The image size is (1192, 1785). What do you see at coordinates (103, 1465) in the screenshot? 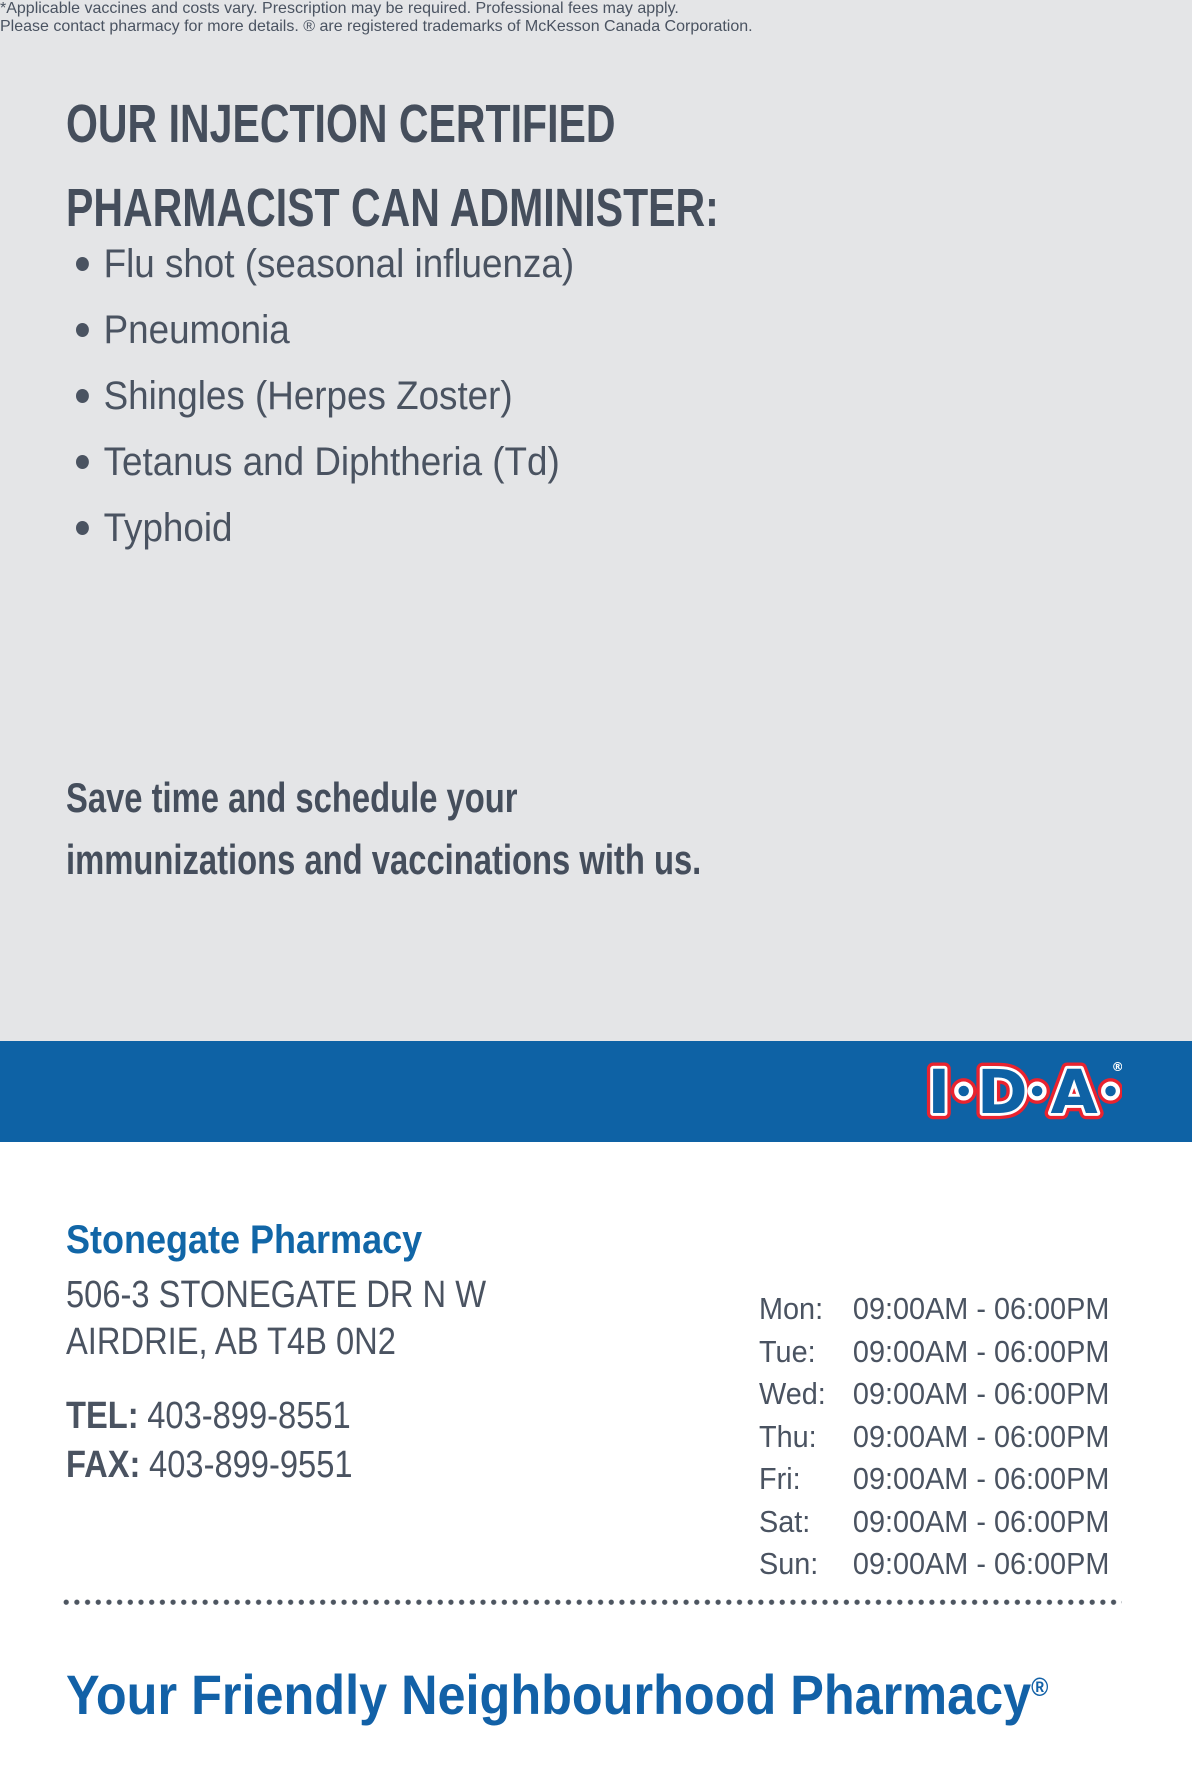
I see `fax-label: FAX:` at bounding box center [103, 1465].